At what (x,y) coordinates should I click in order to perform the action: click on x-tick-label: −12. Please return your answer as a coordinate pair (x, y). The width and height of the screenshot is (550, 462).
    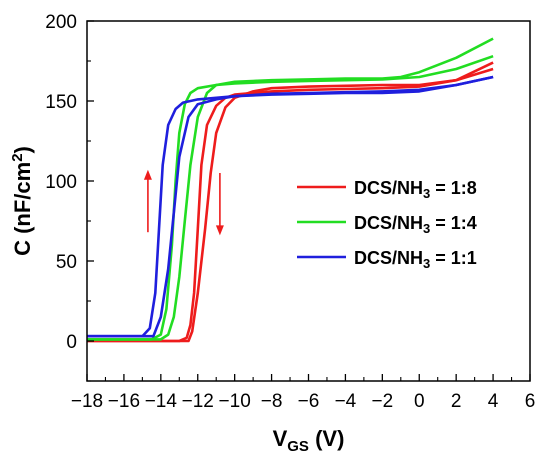
    Looking at the image, I should click on (198, 401).